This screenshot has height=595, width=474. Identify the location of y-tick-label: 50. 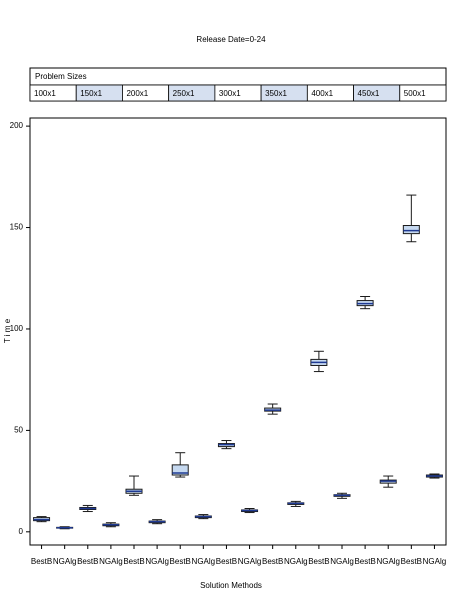
(18, 429).